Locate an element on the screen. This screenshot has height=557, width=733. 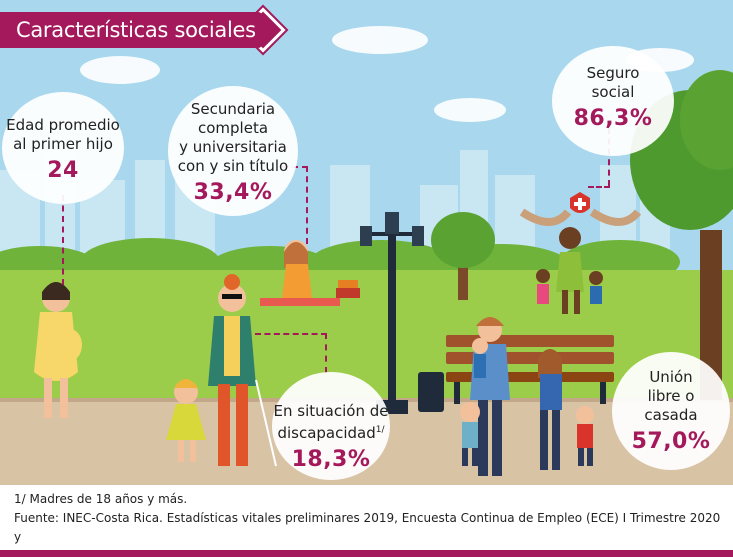
disability-label-line1: En situación de is located at coordinates (331, 411).